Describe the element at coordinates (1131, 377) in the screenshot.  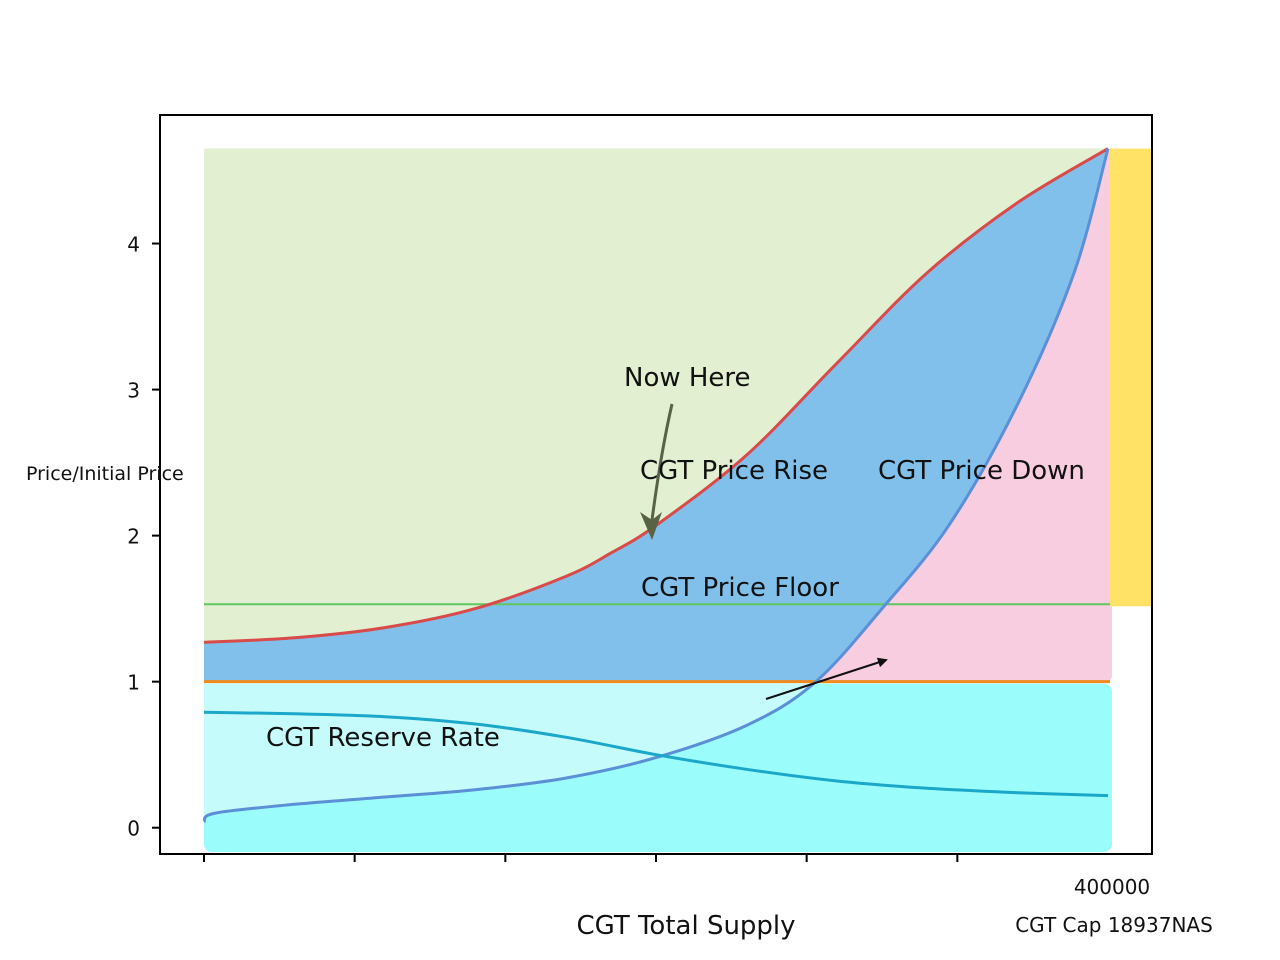
I see `yellow-bar` at that location.